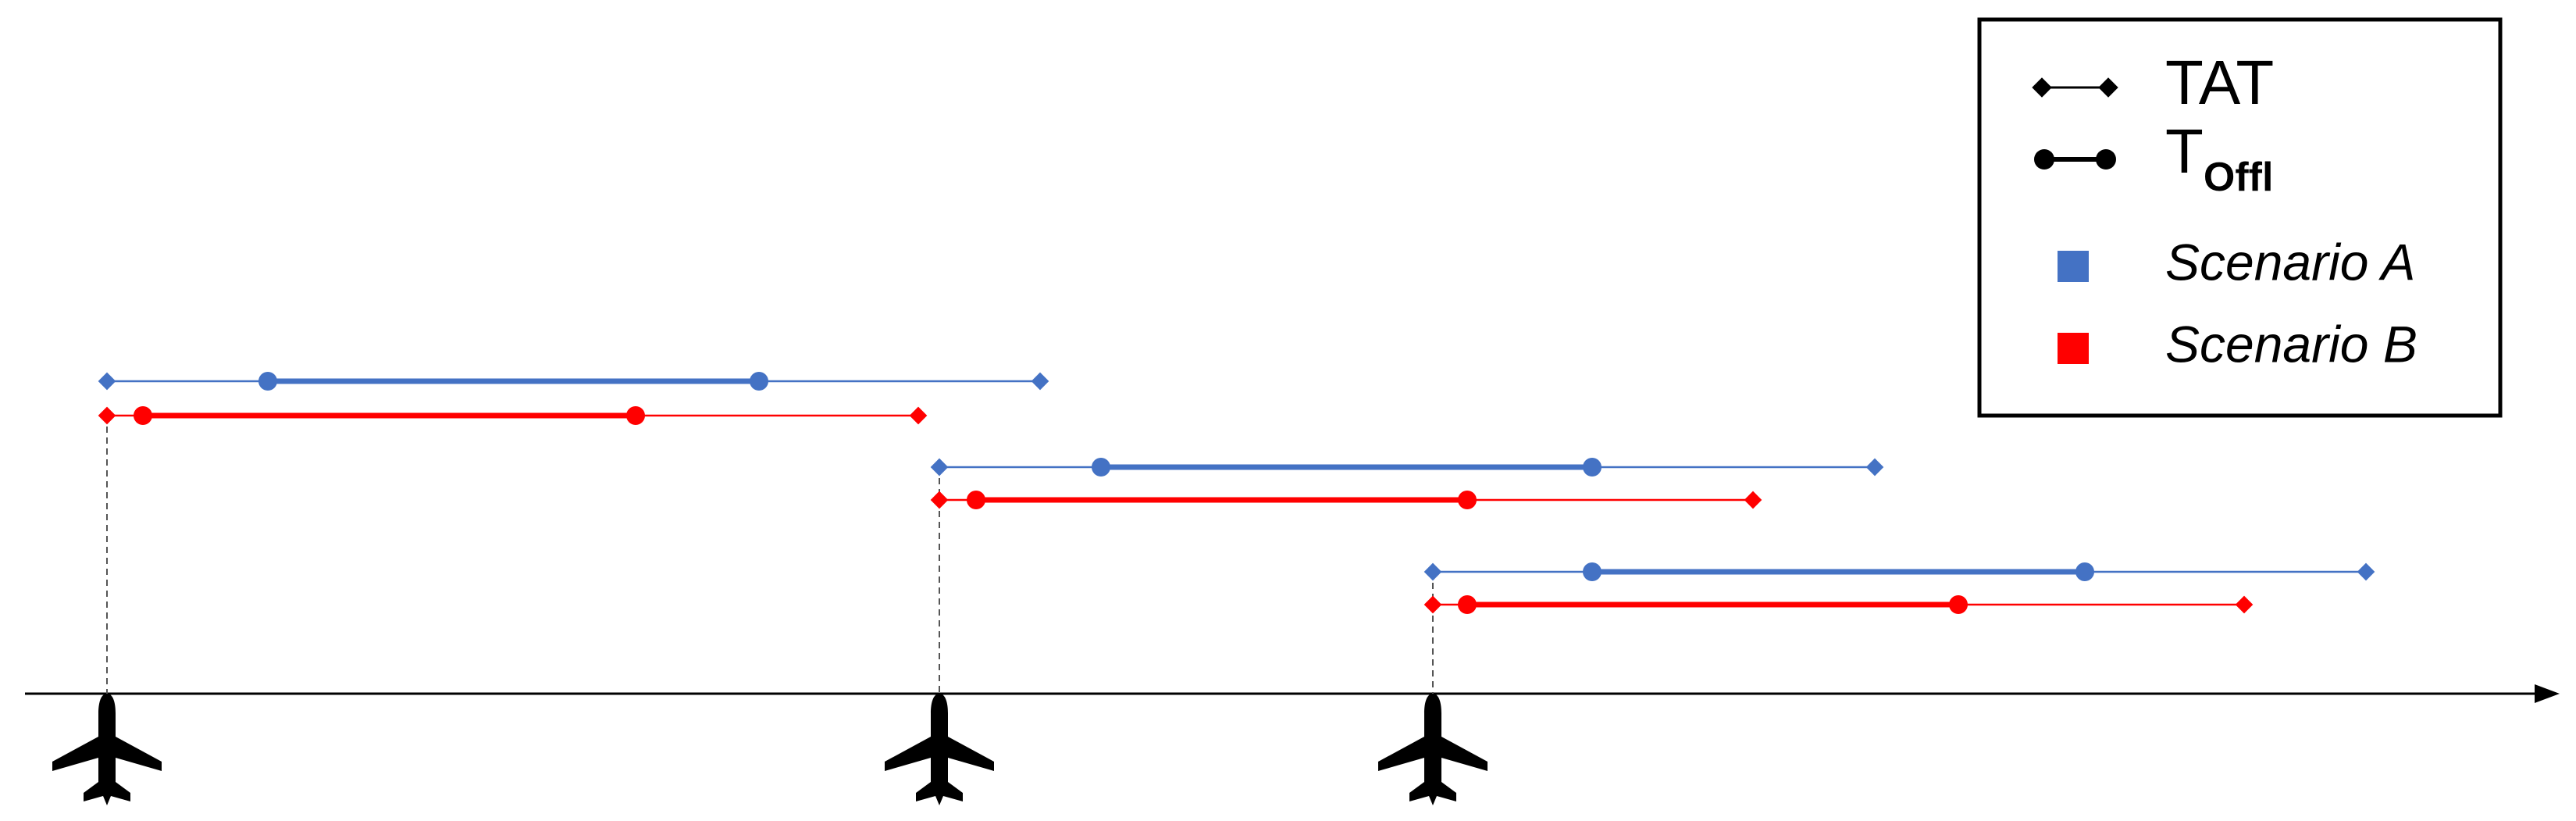  I want to click on scenario-a-swatch, so click(2073, 266).